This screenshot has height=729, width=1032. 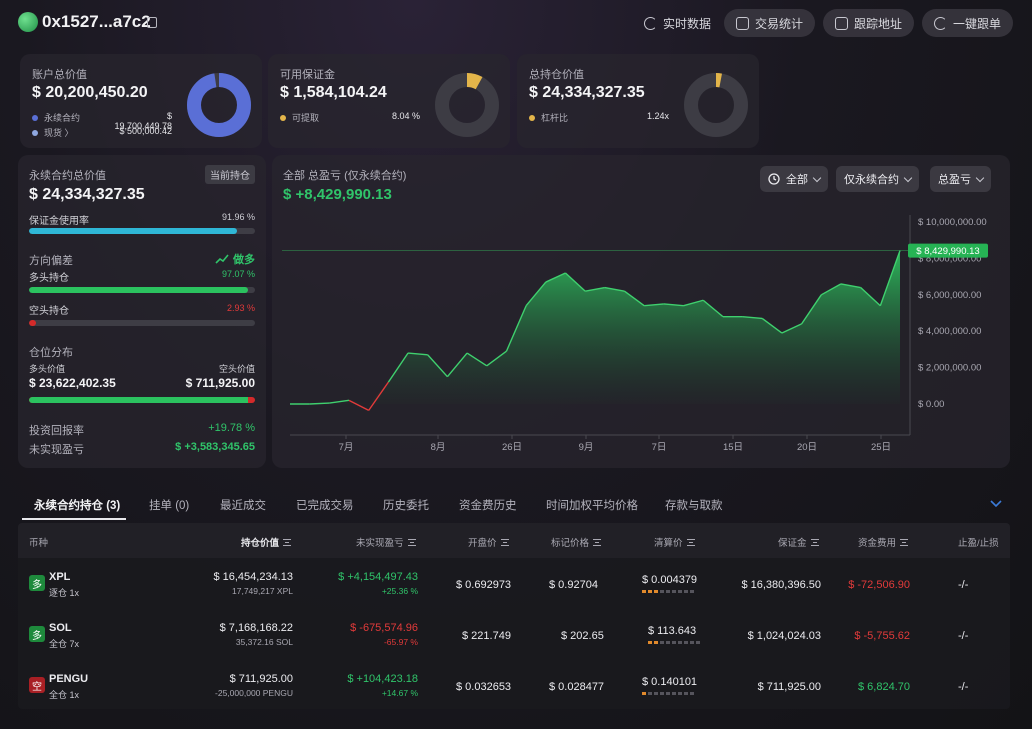 I want to click on metric-filter-dropdown: 总盈亏, so click(x=960, y=179).